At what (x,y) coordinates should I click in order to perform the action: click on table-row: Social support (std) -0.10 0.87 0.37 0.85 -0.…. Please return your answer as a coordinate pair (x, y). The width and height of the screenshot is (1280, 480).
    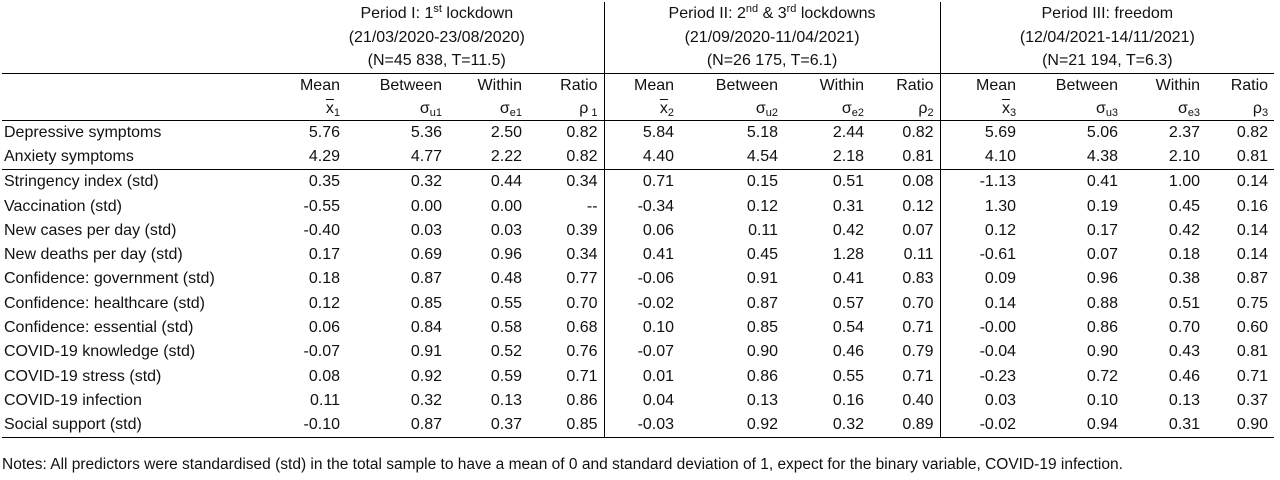
    Looking at the image, I should click on (638, 426).